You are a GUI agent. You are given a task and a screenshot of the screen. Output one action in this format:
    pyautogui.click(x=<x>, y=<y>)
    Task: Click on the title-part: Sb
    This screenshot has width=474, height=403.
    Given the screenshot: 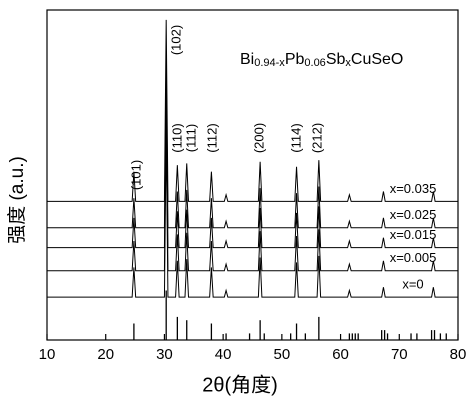 What is the action you would take?
    pyautogui.click(x=336, y=59)
    